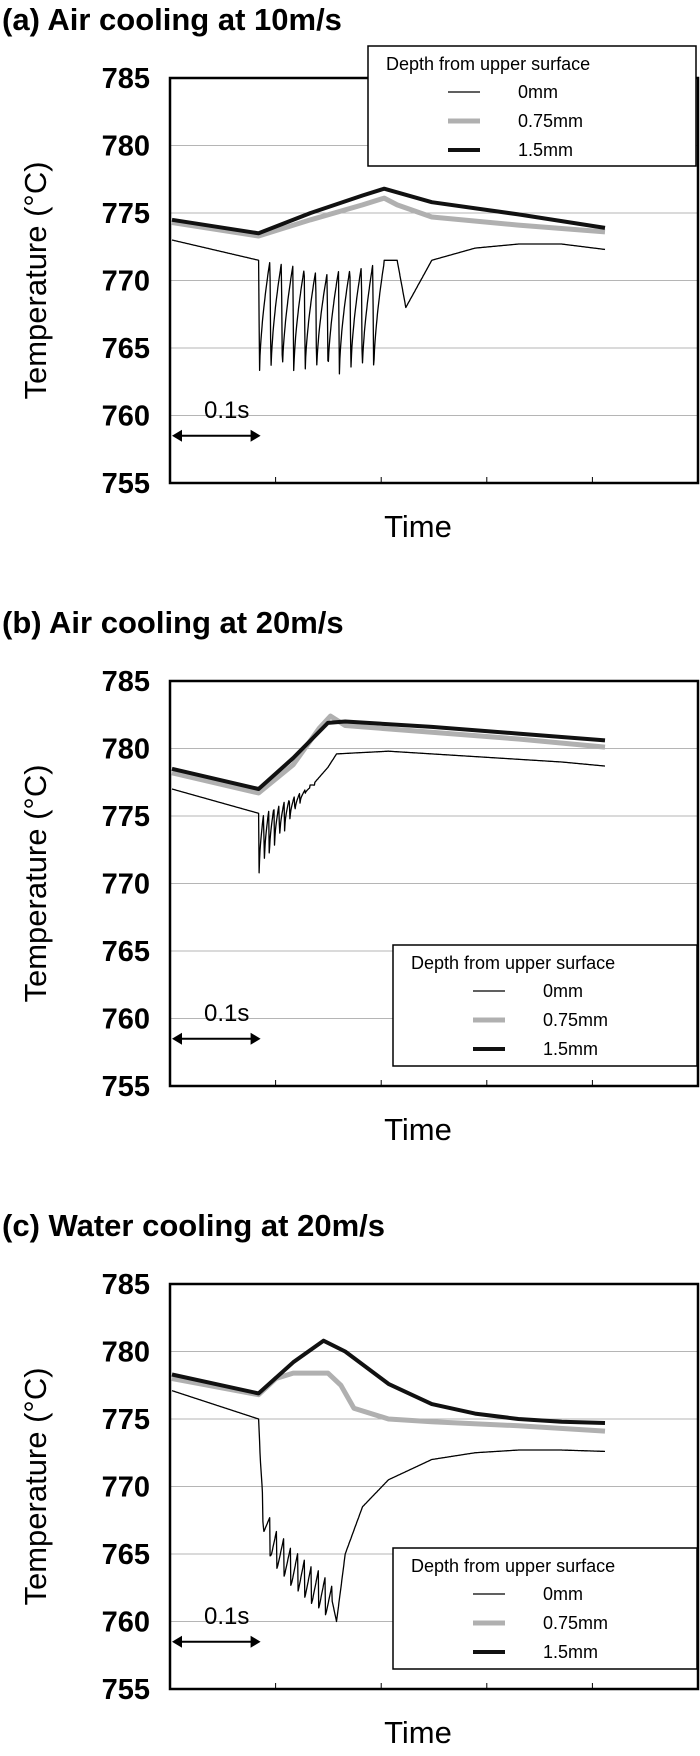  I want to click on panel-title: (c) Water cooling at 20m/s, so click(193, 1225).